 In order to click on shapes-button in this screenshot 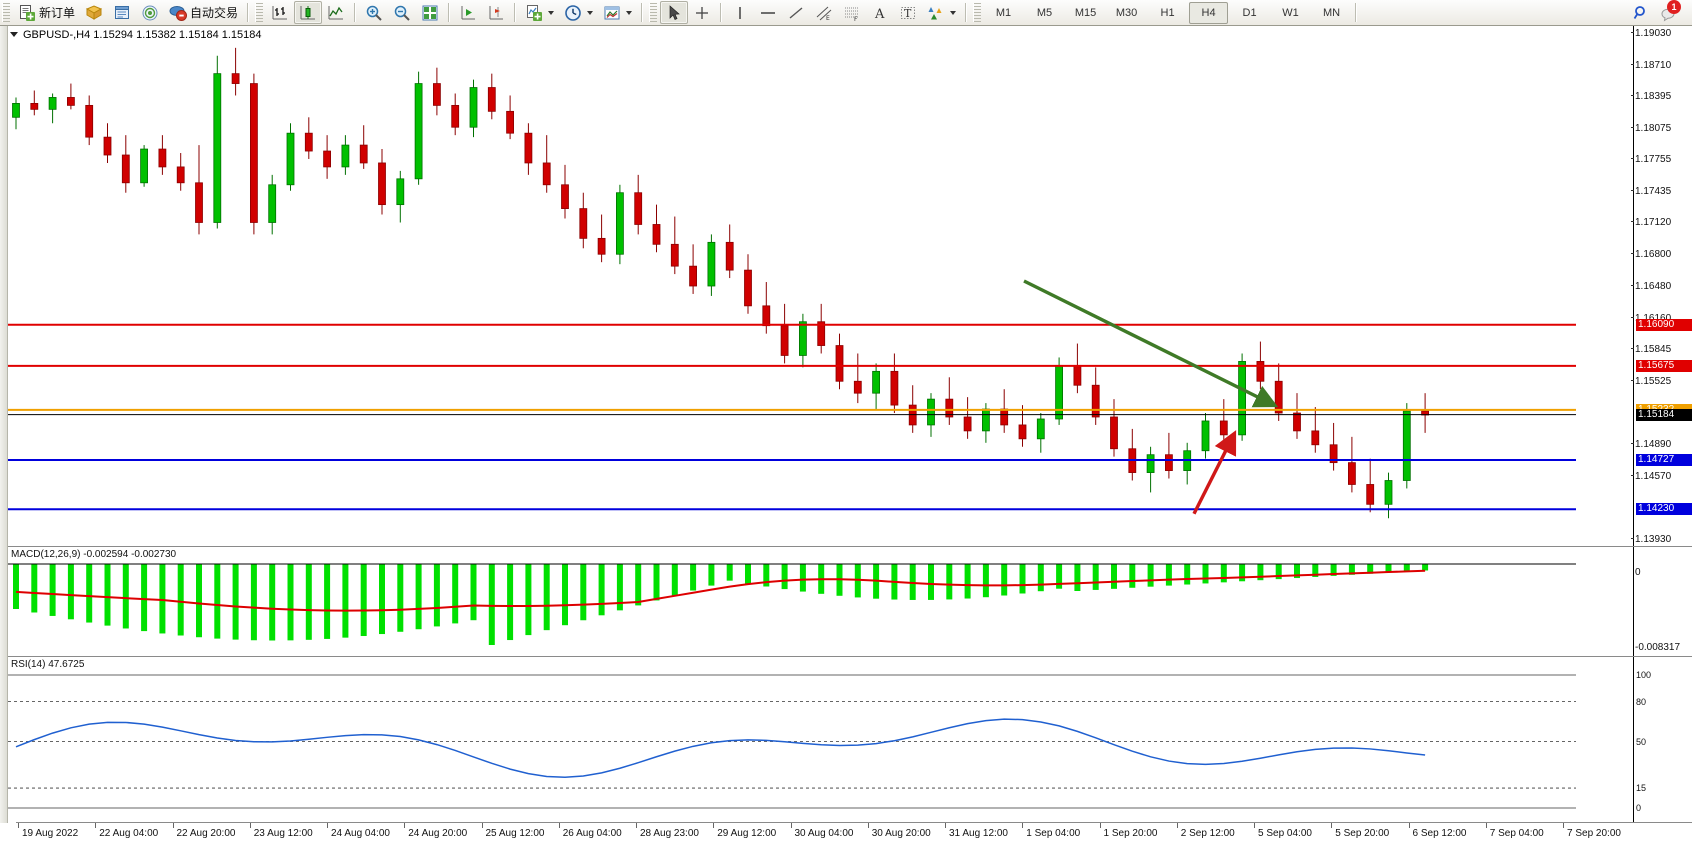, I will do `click(941, 12)`.